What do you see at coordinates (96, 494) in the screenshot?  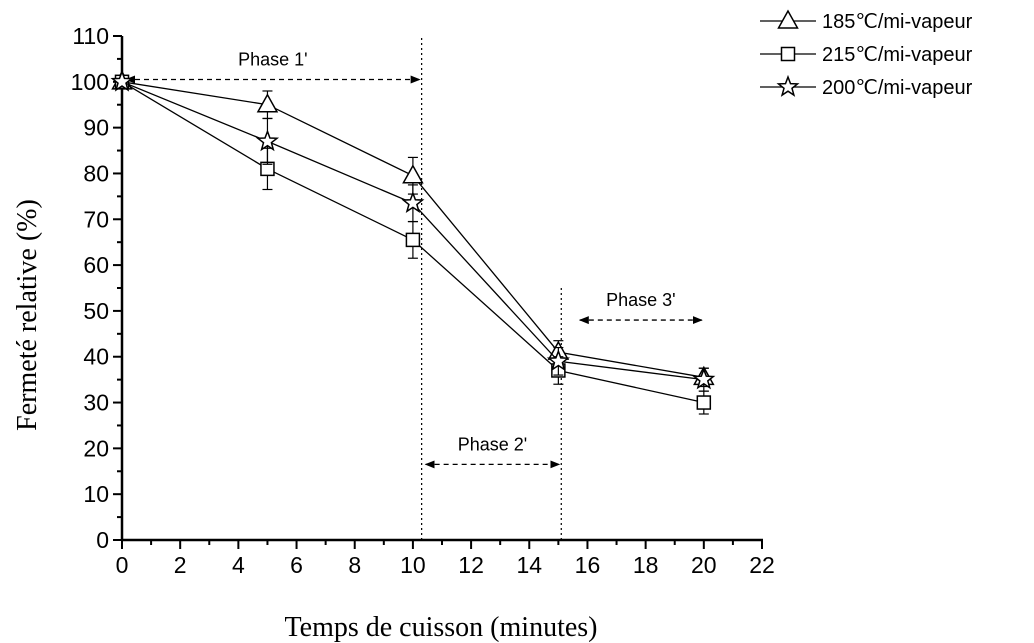 I see `y-tick-label: 10` at bounding box center [96, 494].